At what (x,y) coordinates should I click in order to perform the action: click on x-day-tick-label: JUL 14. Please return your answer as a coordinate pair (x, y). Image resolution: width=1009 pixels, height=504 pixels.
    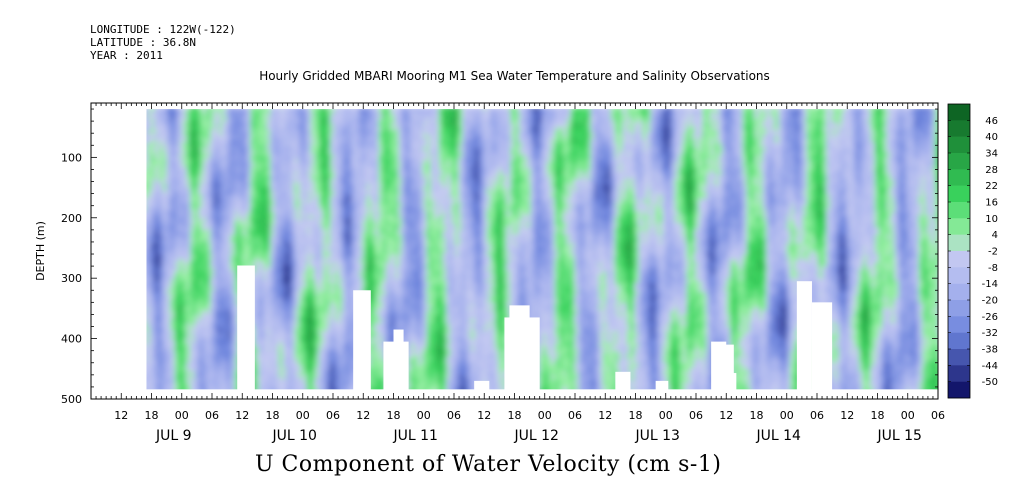
    Looking at the image, I should click on (779, 436).